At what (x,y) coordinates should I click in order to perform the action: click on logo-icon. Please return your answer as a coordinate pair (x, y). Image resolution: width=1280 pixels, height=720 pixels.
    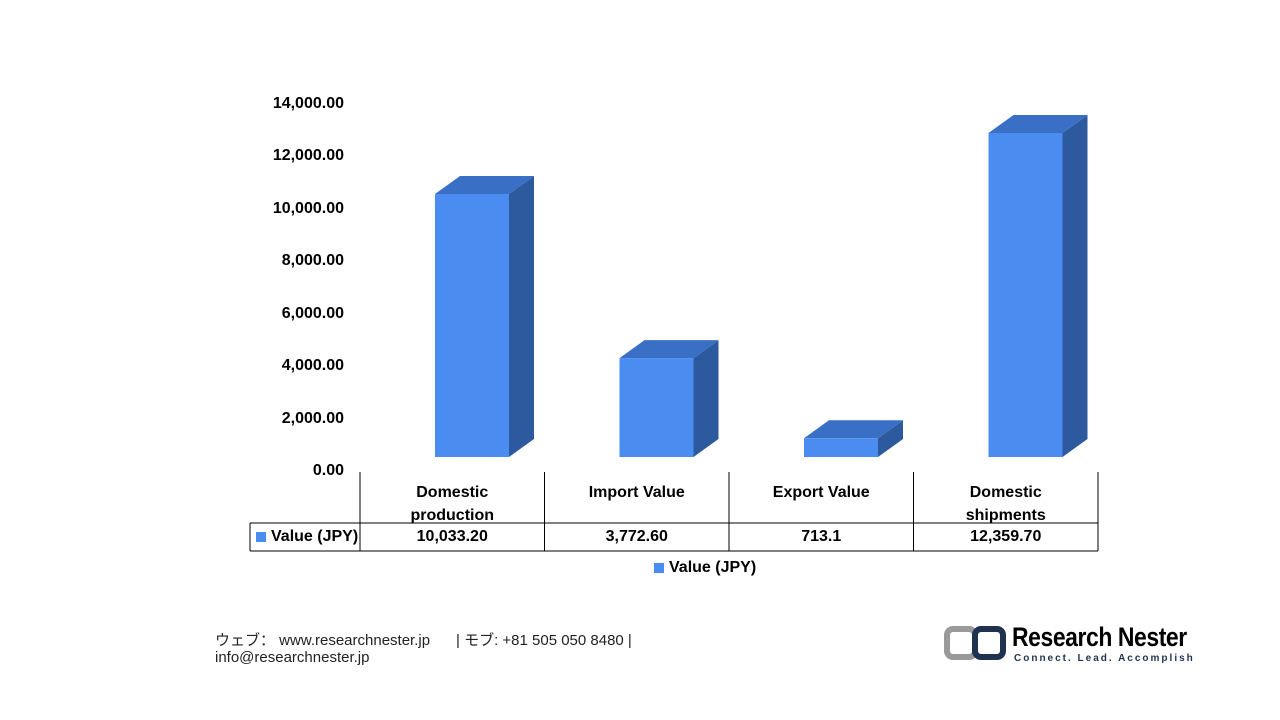
    Looking at the image, I should click on (975, 643).